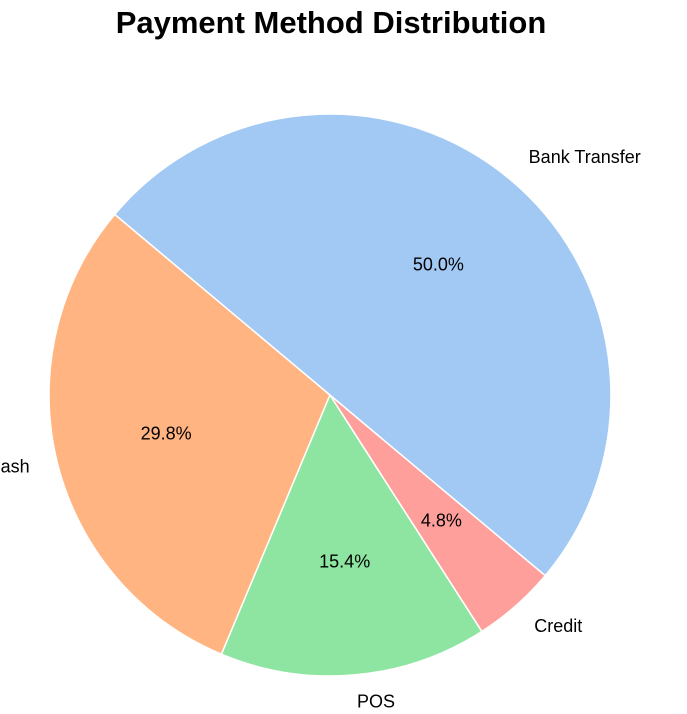 This screenshot has height=714, width=687. What do you see at coordinates (438, 265) in the screenshot?
I see `pct-label-bank-transfer: 50.0%` at bounding box center [438, 265].